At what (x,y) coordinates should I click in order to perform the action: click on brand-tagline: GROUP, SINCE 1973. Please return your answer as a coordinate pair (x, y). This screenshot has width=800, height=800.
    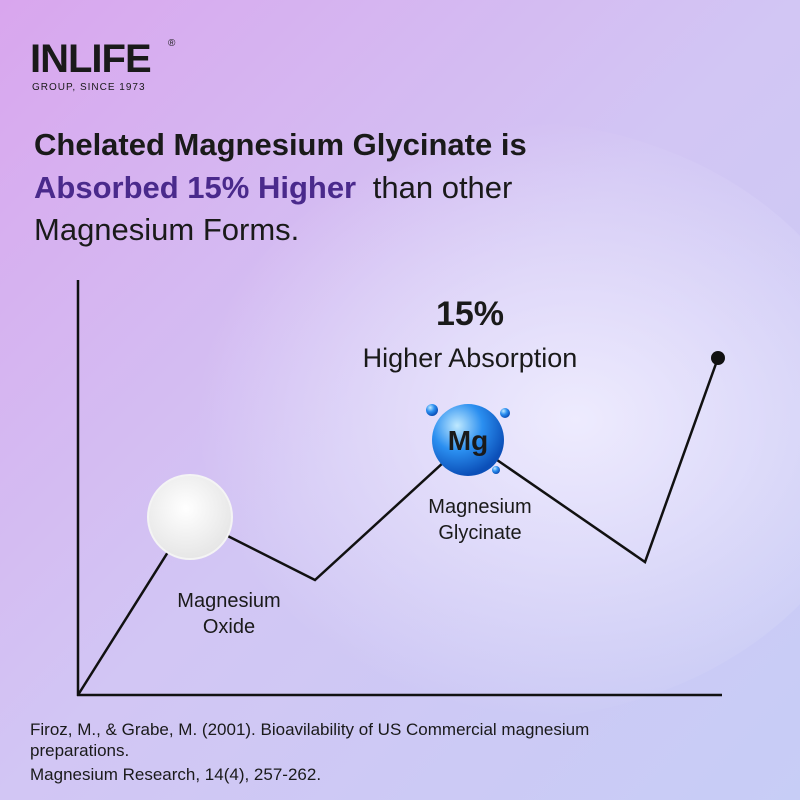
    Looking at the image, I should click on (89, 87).